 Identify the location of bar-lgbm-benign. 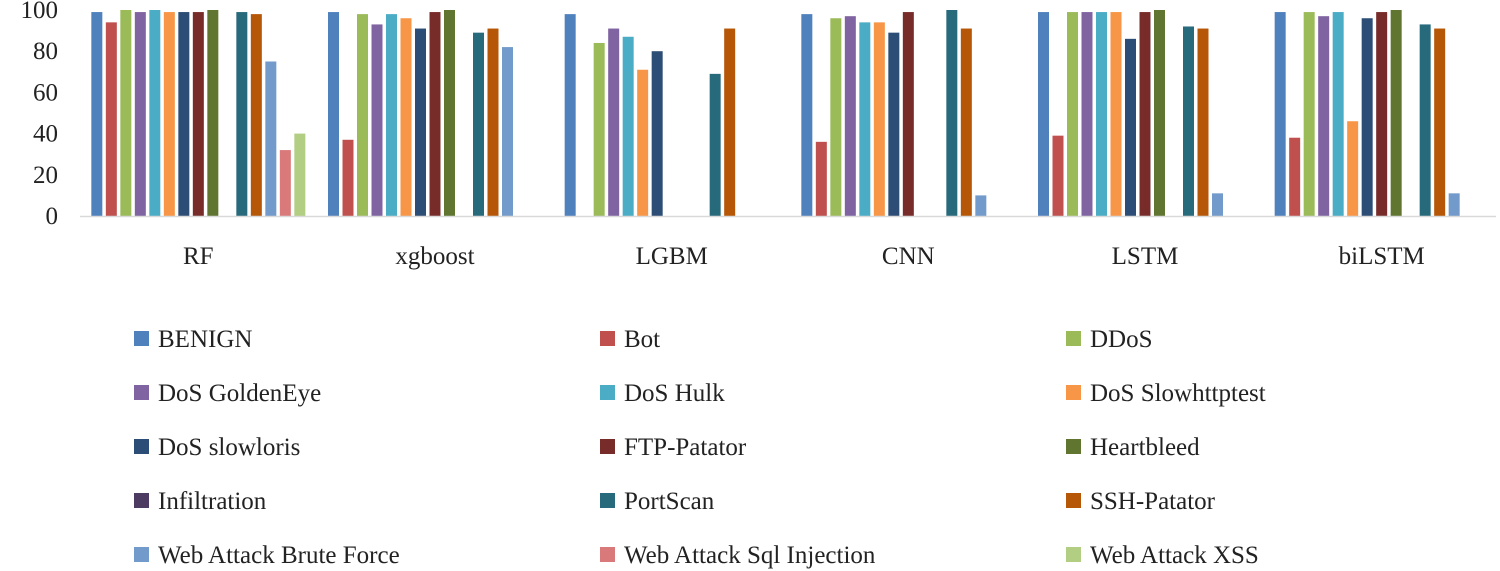
(570, 115).